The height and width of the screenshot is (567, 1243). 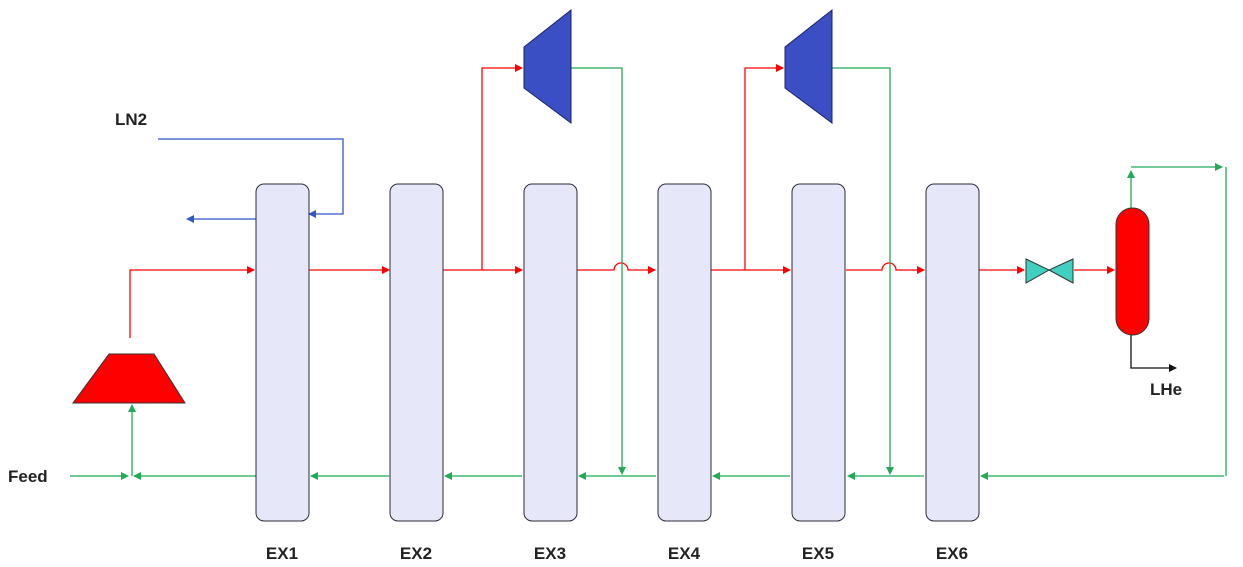 What do you see at coordinates (28, 476) in the screenshot?
I see `feed-label: Feed` at bounding box center [28, 476].